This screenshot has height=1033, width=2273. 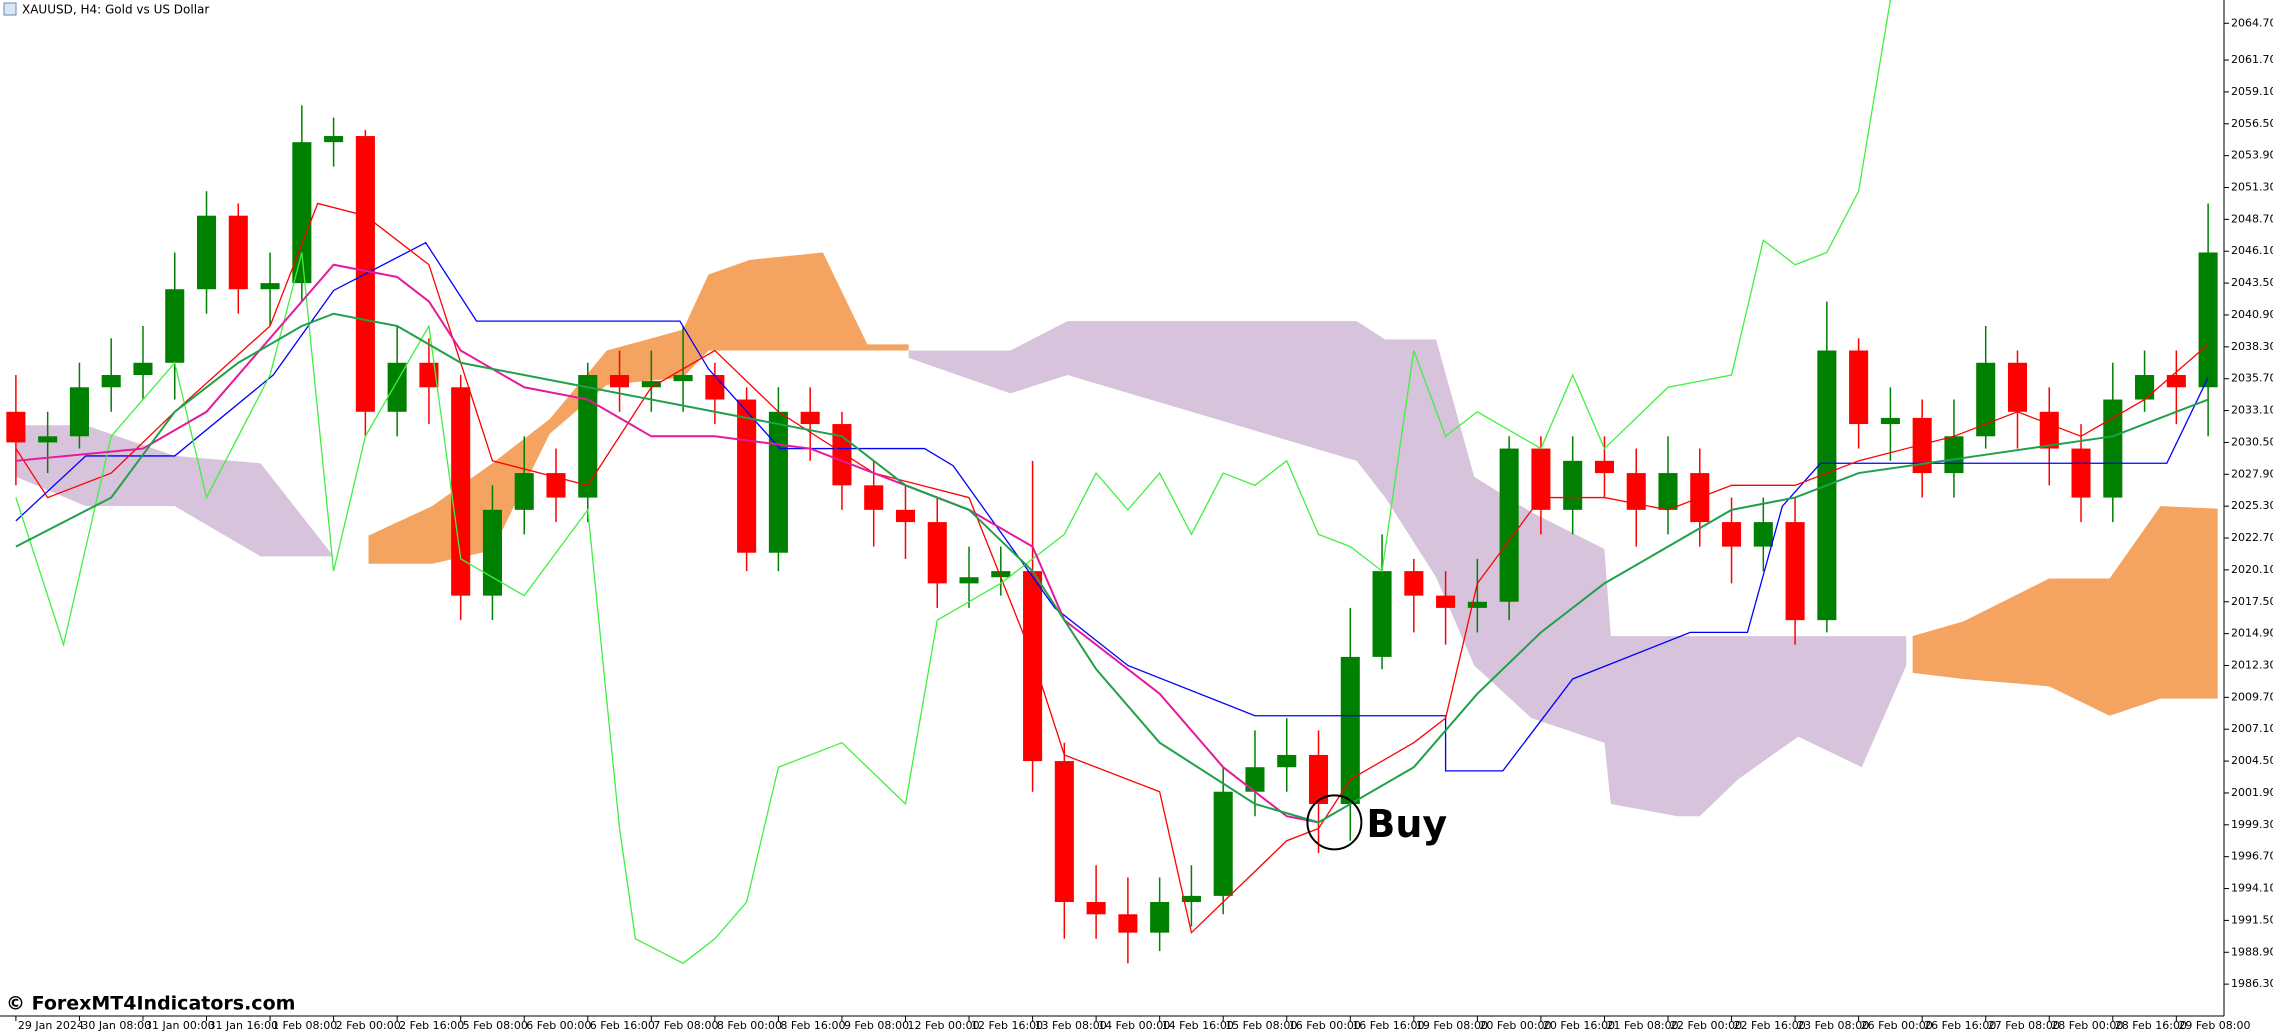 What do you see at coordinates (1388, 1025) in the screenshot?
I see `x-tick-label: 16 Feb 16:00` at bounding box center [1388, 1025].